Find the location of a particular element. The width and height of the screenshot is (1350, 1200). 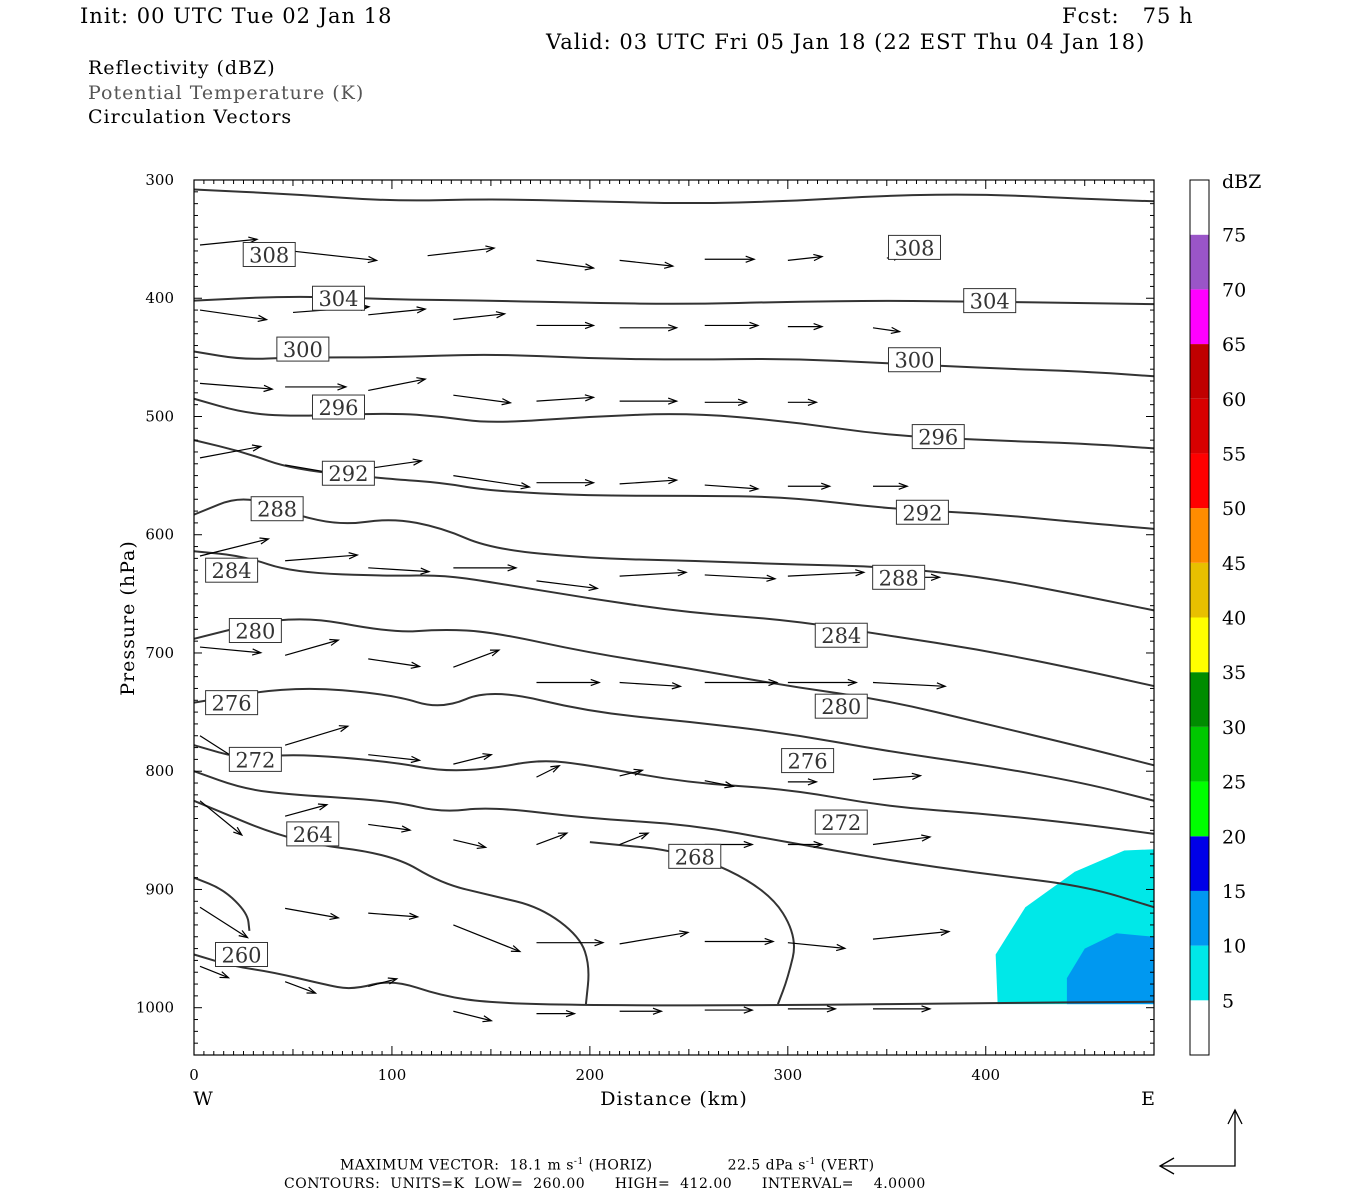

contour-label-text: 276 is located at coordinates (232, 704).